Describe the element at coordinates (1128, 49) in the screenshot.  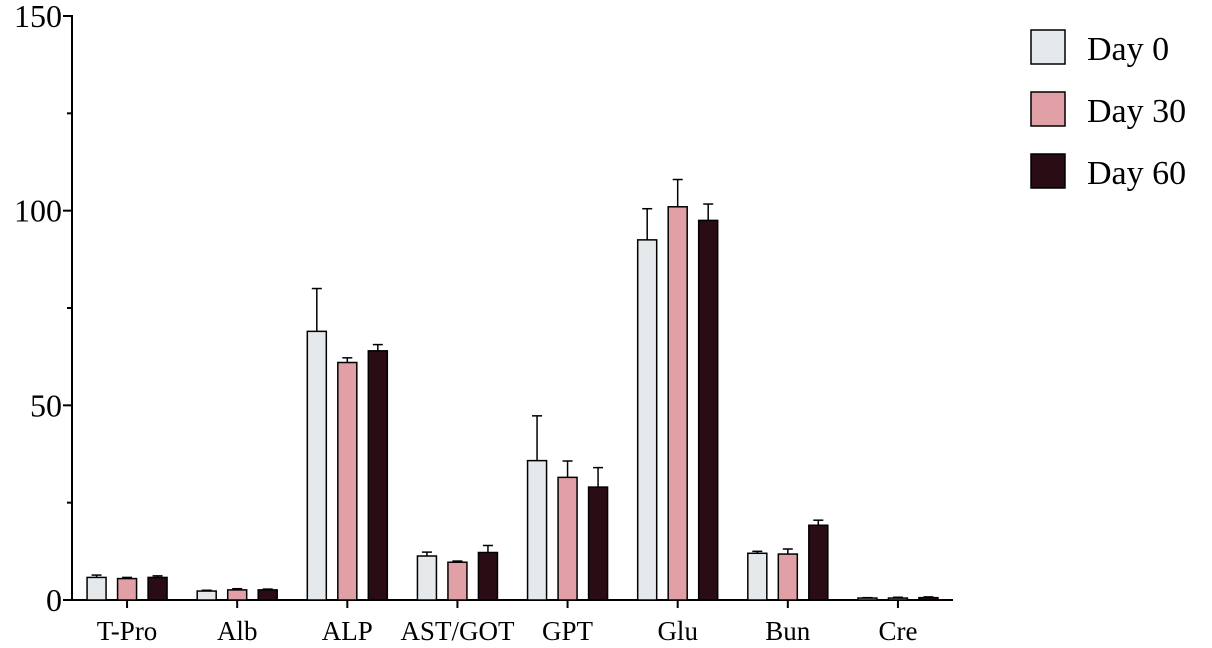
I see `legend-label-day-0: Day 0` at that location.